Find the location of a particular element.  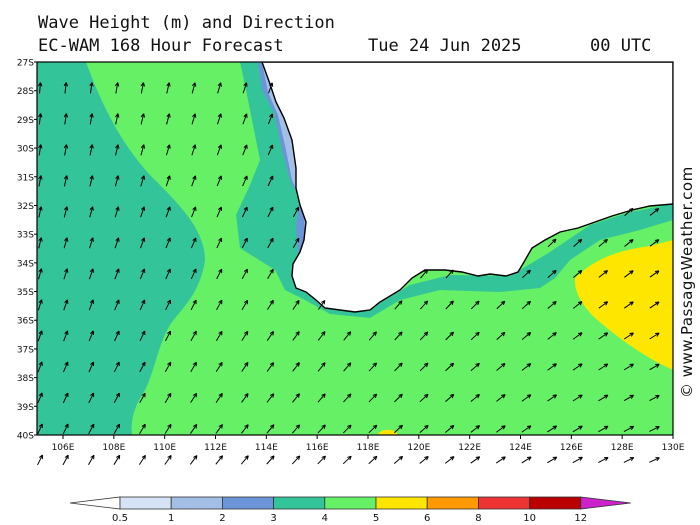

lat-label: 31S is located at coordinates (25, 178).